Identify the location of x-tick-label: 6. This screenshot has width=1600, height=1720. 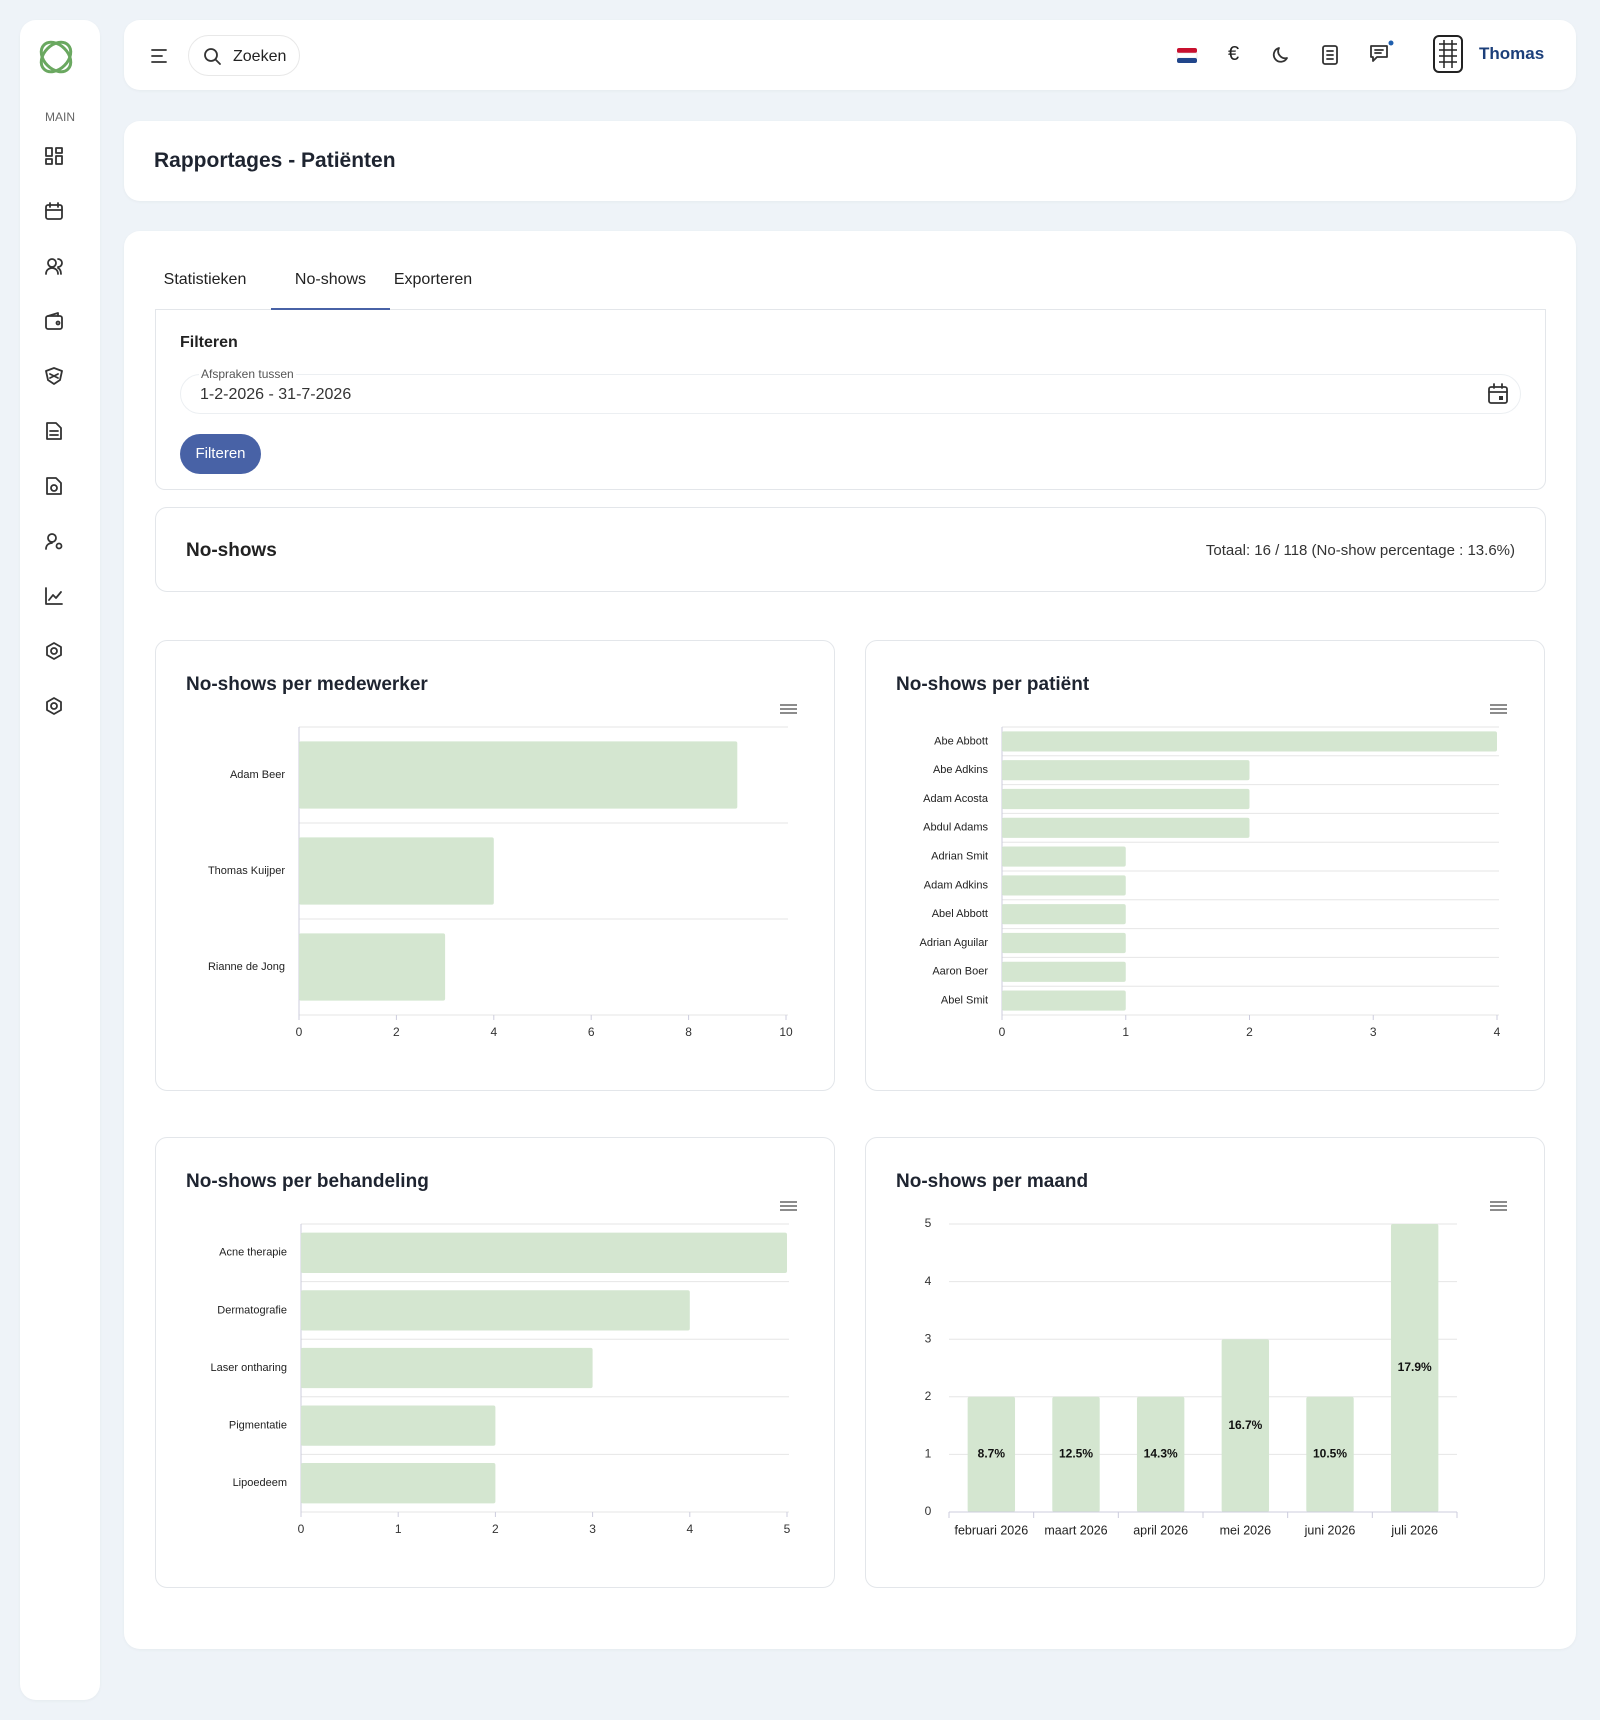
(591, 1032).